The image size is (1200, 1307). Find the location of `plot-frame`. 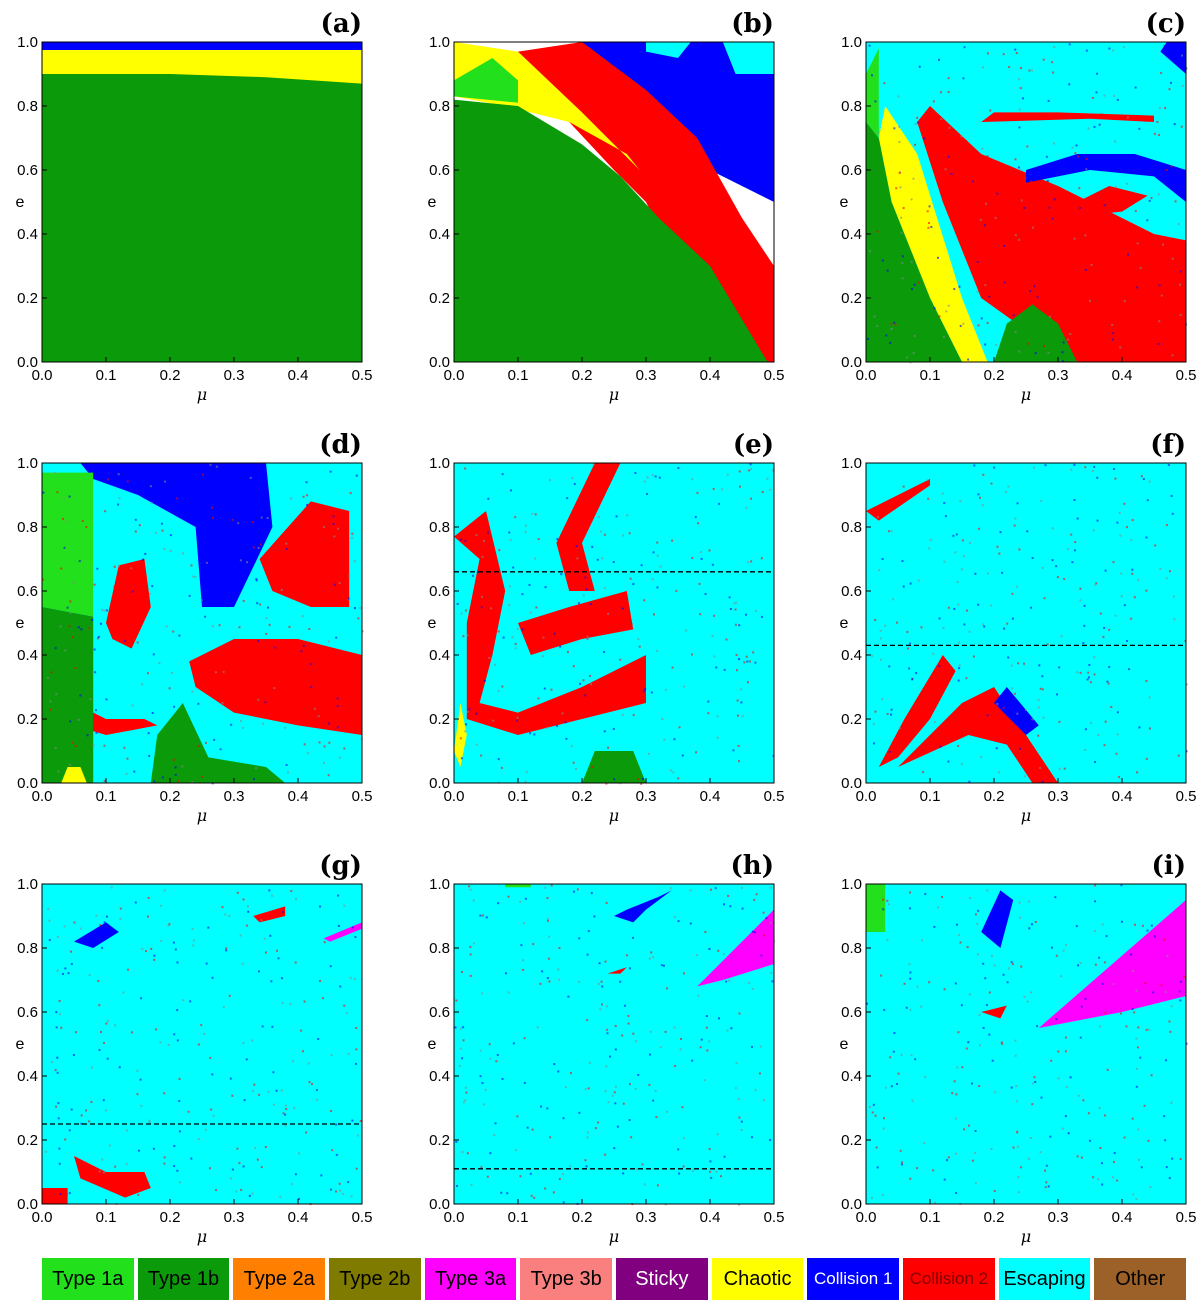

plot-frame is located at coordinates (1026, 1044).